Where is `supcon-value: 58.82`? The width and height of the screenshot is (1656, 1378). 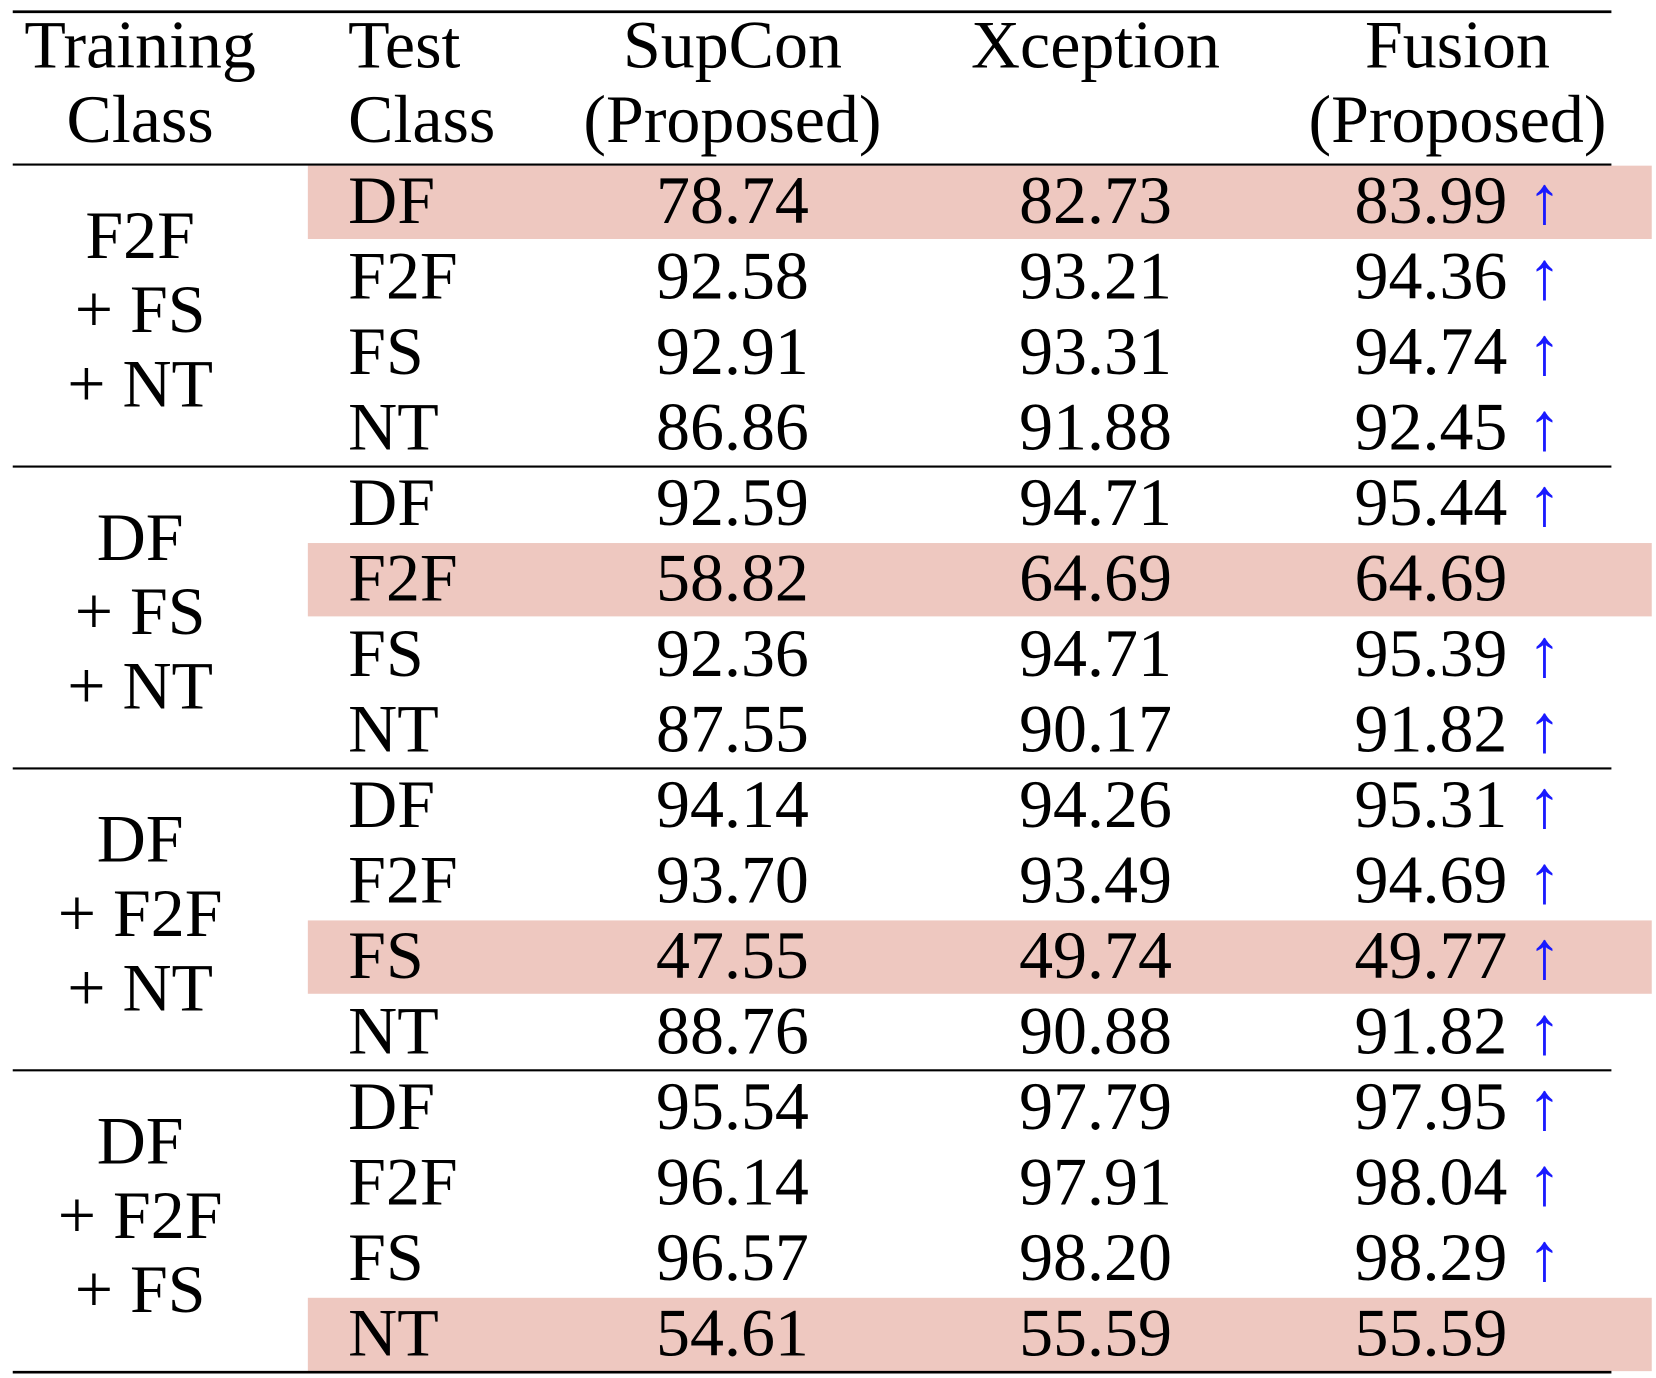
supcon-value: 58.82 is located at coordinates (732, 578).